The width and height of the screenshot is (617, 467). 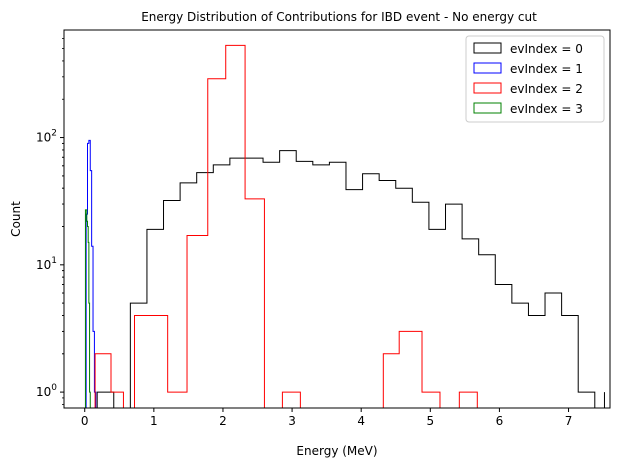 What do you see at coordinates (500, 421) in the screenshot?
I see `x-tick-label: 6` at bounding box center [500, 421].